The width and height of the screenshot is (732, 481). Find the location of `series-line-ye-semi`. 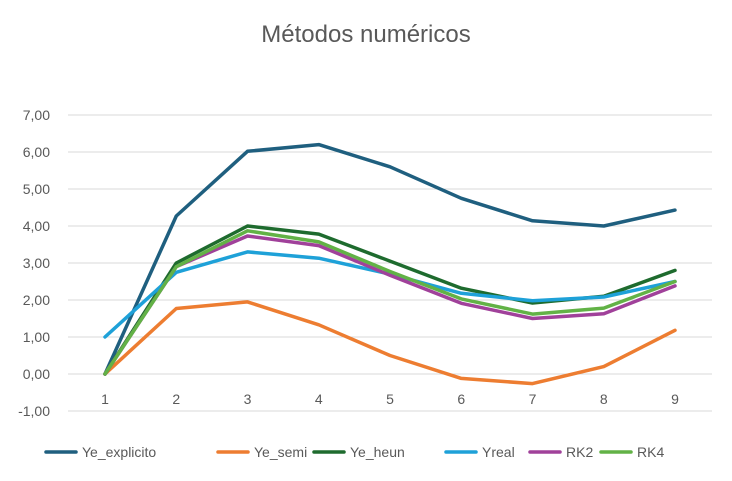

series-line-ye-semi is located at coordinates (390, 343).